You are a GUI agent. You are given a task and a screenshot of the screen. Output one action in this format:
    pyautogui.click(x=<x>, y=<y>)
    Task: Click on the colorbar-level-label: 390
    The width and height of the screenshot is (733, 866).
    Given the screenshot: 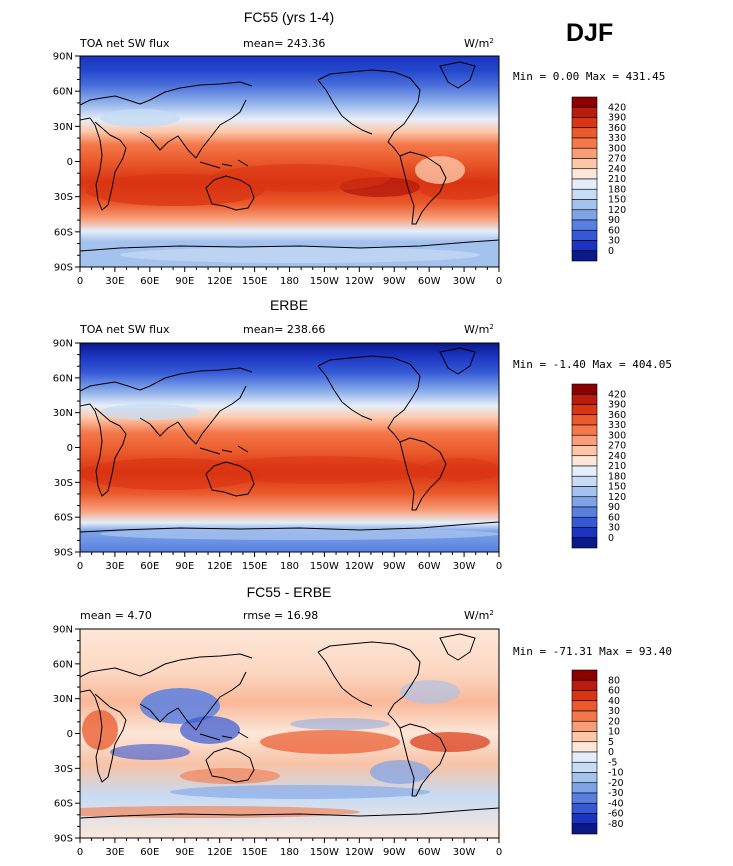 What is the action you would take?
    pyautogui.click(x=617, y=118)
    